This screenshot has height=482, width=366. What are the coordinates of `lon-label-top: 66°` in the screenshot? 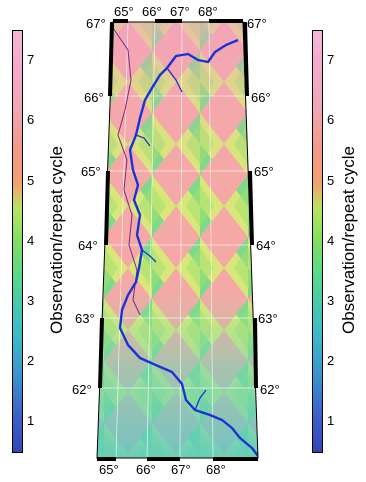 It's located at (152, 11).